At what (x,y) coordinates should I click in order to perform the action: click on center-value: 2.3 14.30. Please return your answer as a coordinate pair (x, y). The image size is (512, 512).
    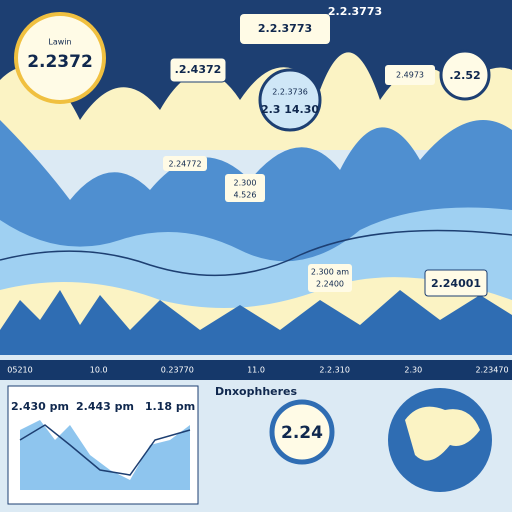
    Looking at the image, I should click on (290, 109).